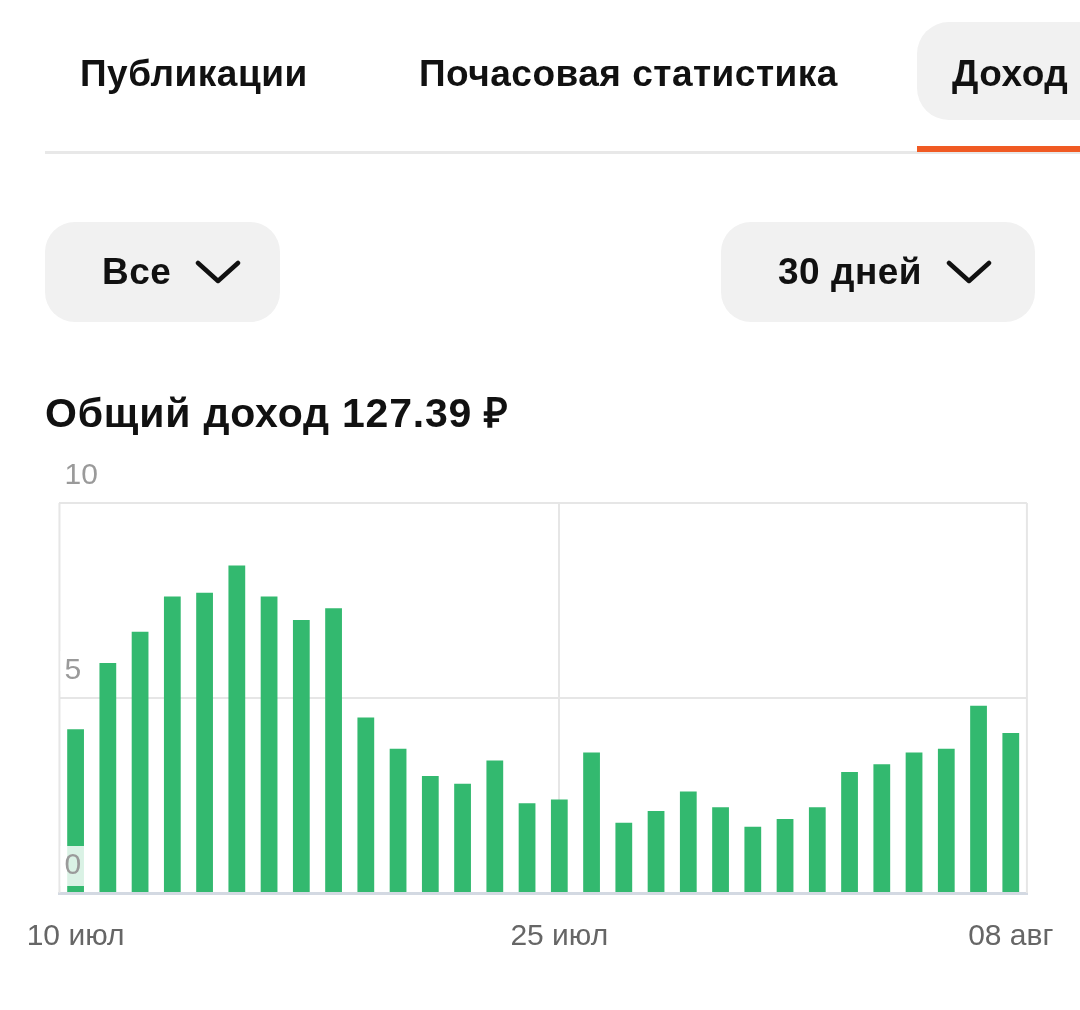 The width and height of the screenshot is (1080, 1010). Describe the element at coordinates (1010, 74) in the screenshot. I see `text: Доход` at that location.